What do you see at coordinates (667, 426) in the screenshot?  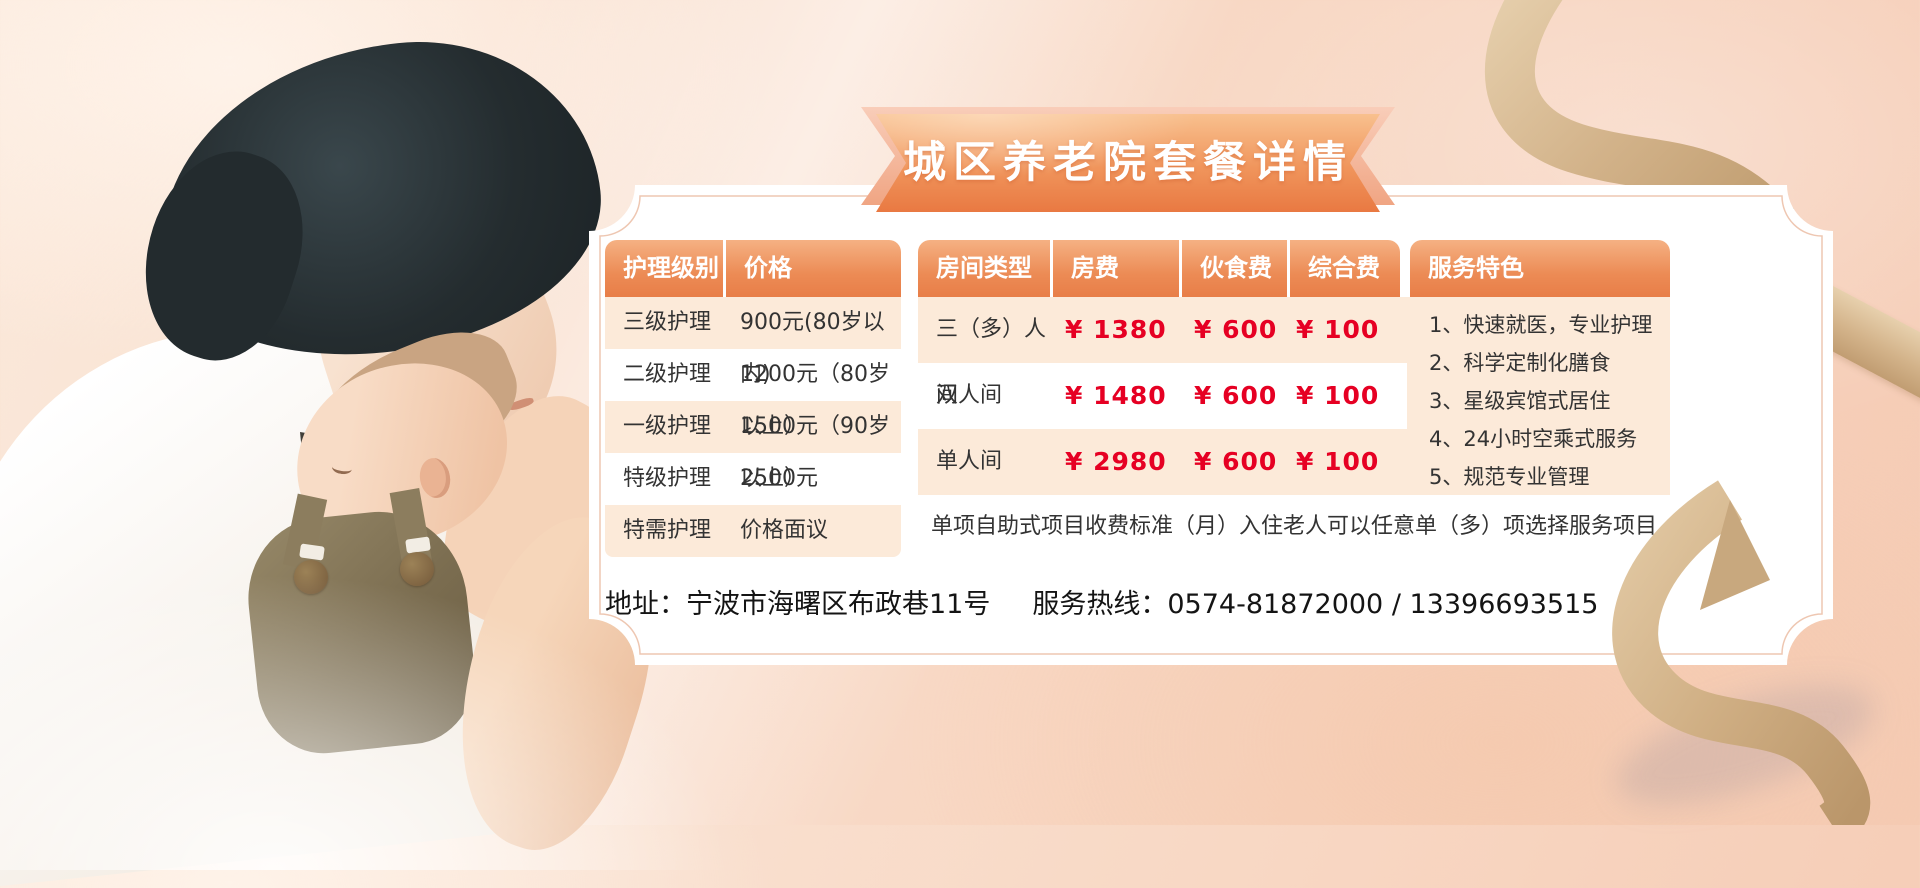 I see `care-level-cell: 一级护理` at bounding box center [667, 426].